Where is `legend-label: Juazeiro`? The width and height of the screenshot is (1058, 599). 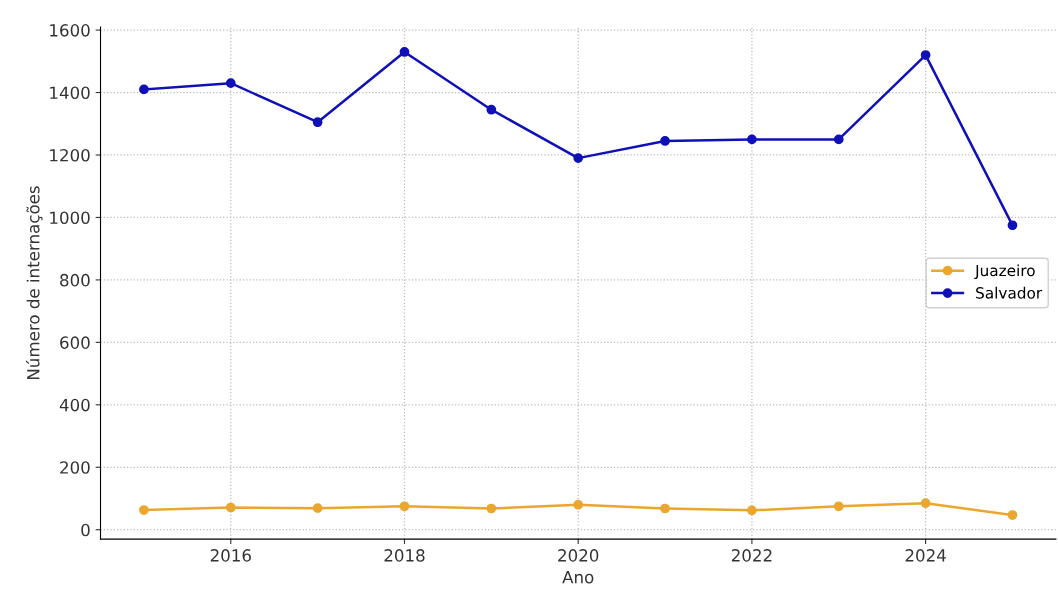 legend-label: Juazeiro is located at coordinates (1004, 272).